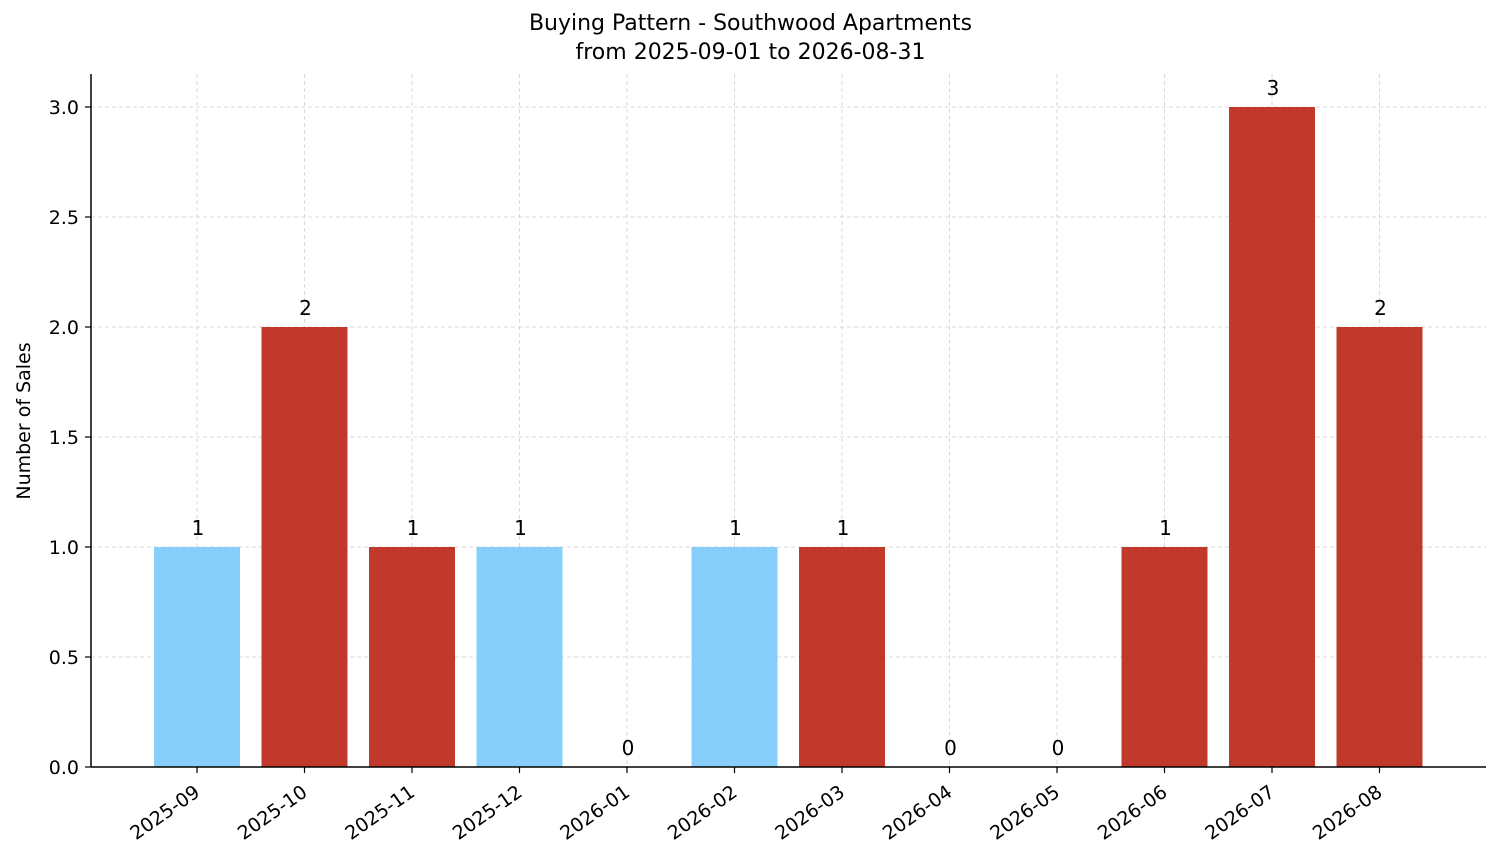 This screenshot has height=863, width=1501. I want to click on x-tick-label: 2026-08, so click(1348, 813).